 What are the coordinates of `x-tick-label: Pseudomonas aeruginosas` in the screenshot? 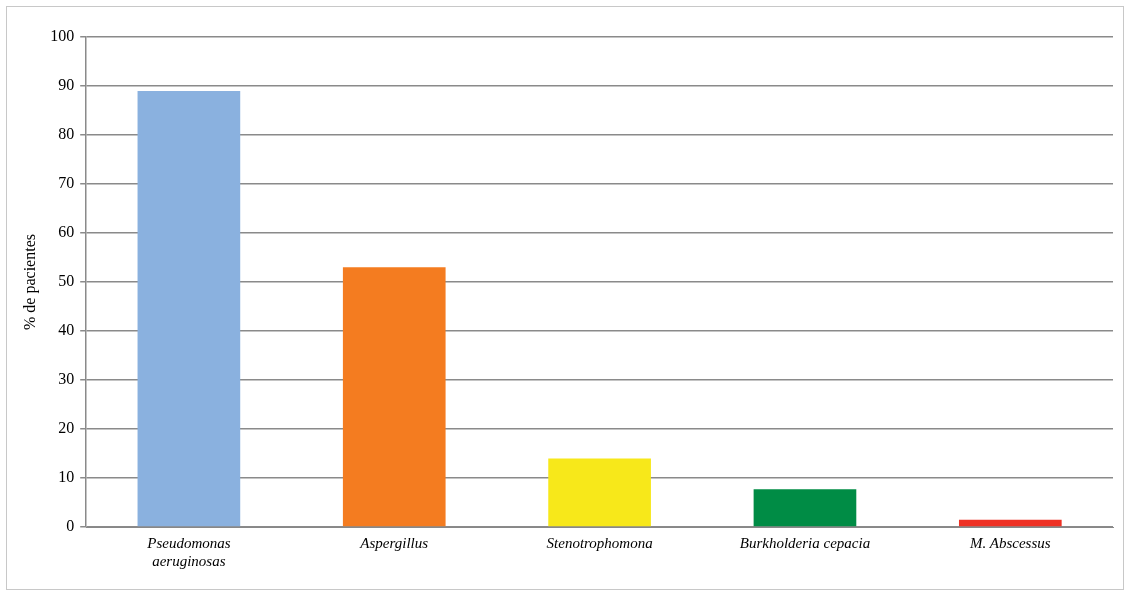 It's located at (188, 551).